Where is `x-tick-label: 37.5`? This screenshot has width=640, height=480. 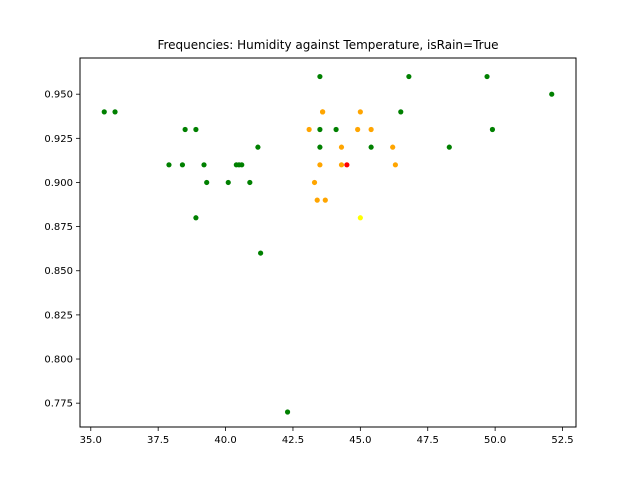 x-tick-label: 37.5 is located at coordinates (158, 440).